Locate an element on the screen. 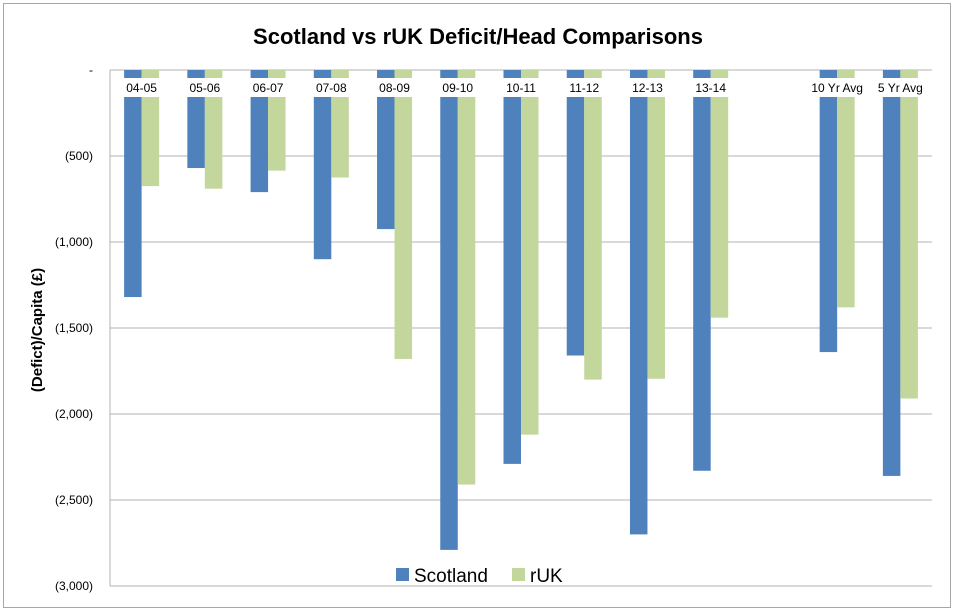  category-label: 11-12 is located at coordinates (584, 88).